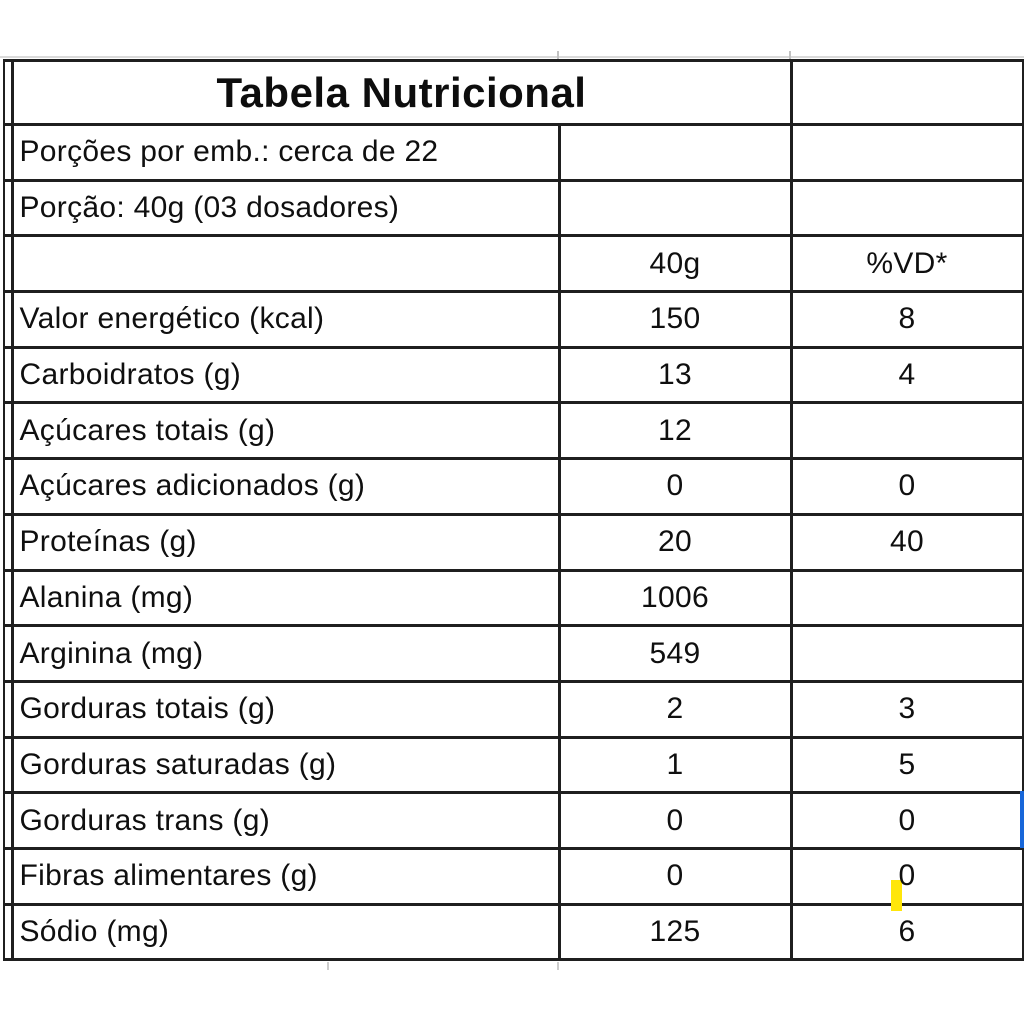  I want to click on nutrient-label: Gorduras trans (g), so click(285, 820).